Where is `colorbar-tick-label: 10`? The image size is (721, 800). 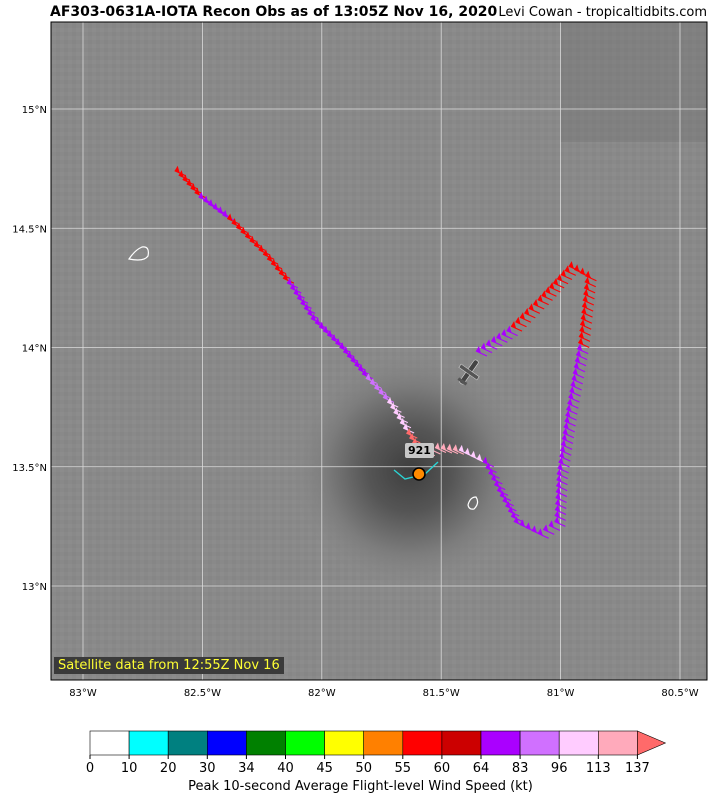 colorbar-tick-label: 10 is located at coordinates (129, 768).